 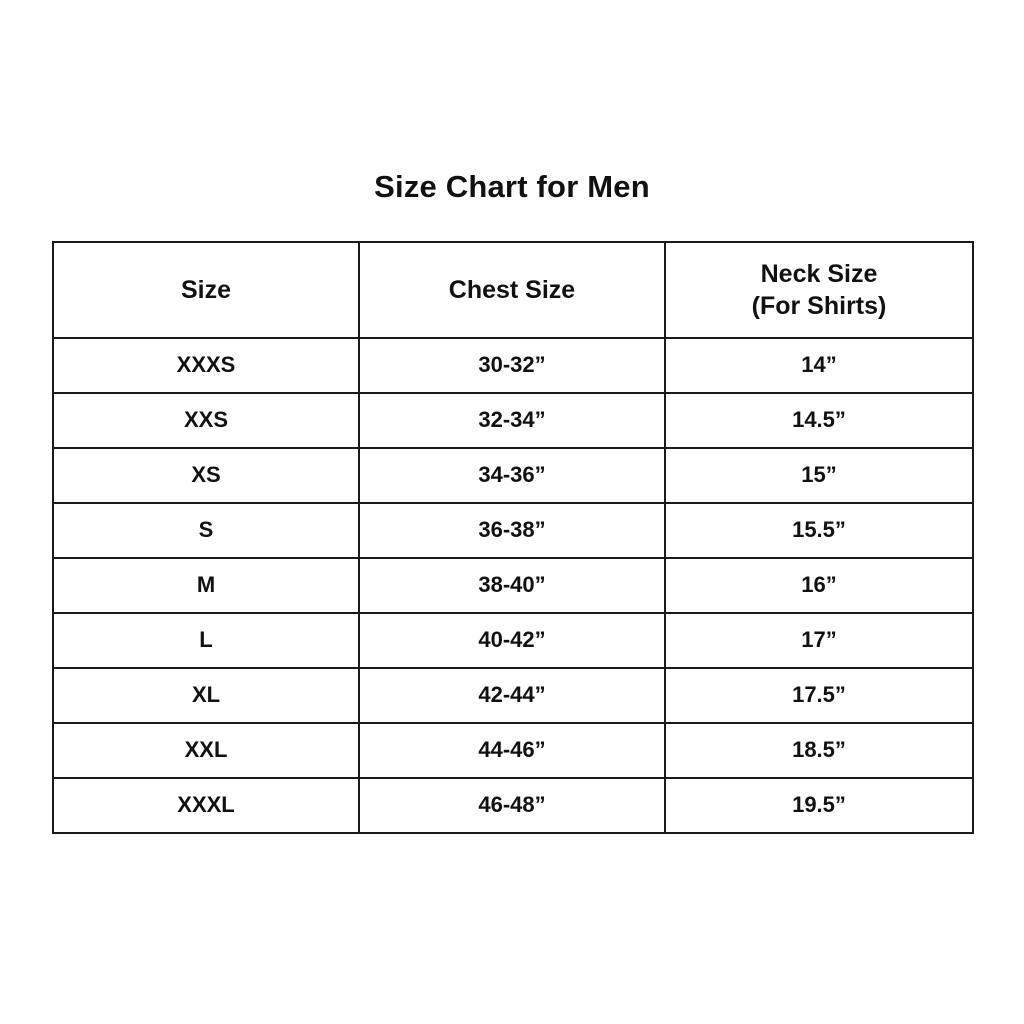 I want to click on table-header-row: Size Chest Size Neck Size (For Shirts), so click(x=513, y=290).